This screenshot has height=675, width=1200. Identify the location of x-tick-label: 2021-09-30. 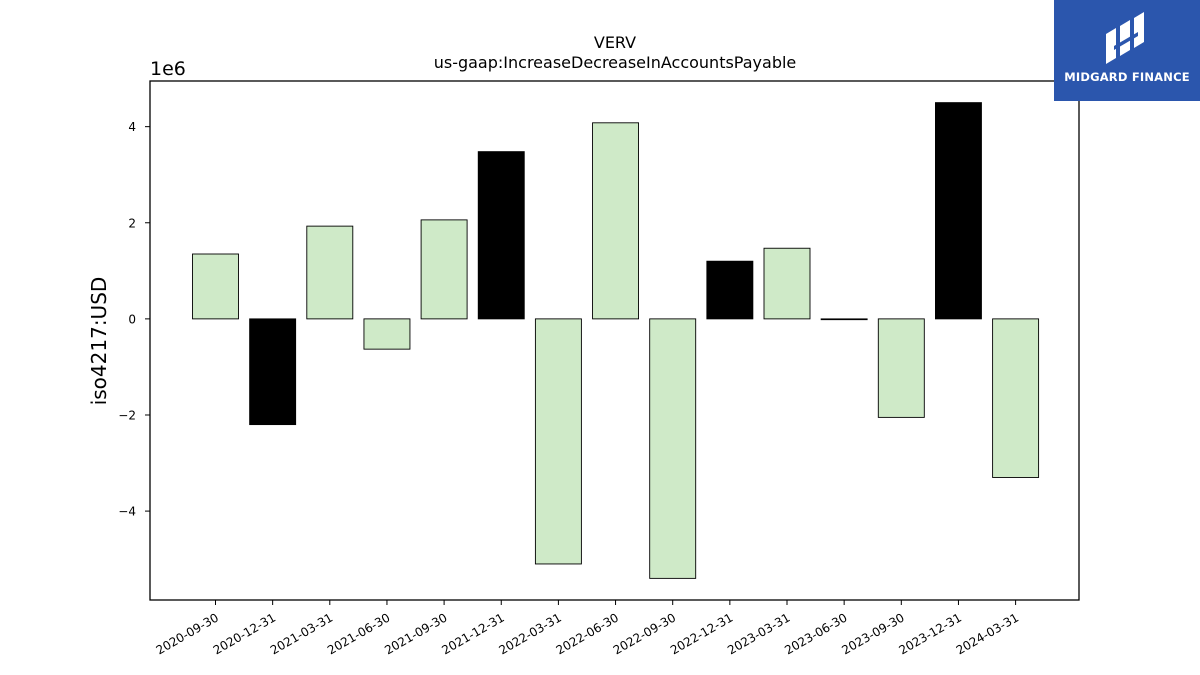
(415, 633).